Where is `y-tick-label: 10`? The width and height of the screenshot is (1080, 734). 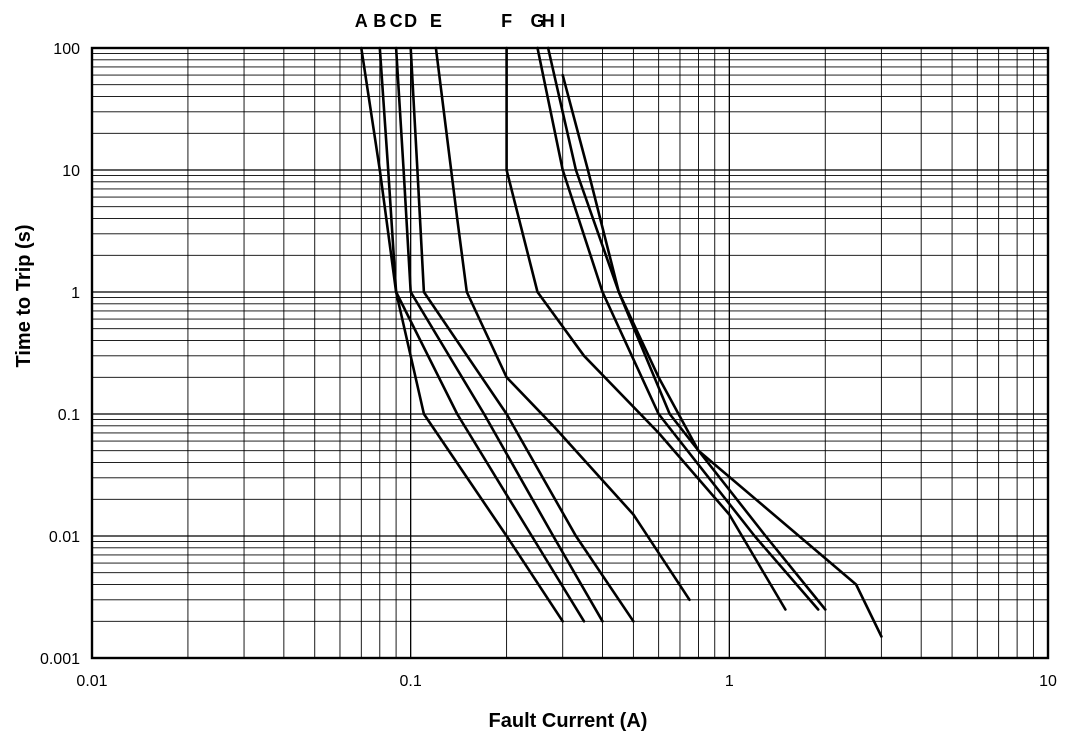 y-tick-label: 10 is located at coordinates (71, 171).